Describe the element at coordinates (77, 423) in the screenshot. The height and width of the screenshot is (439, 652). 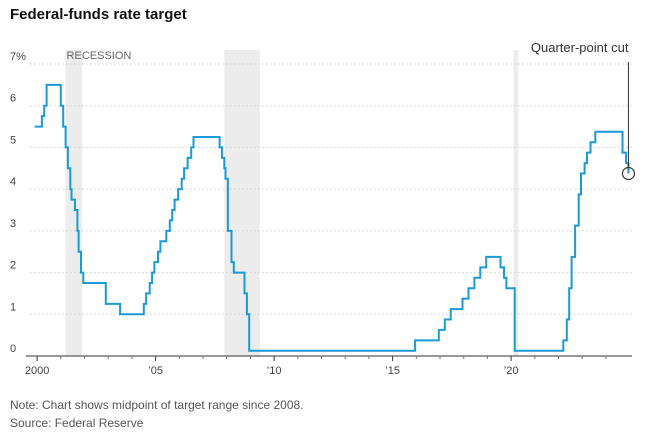
I see `chart-source: Source: Federal Reserve` at that location.